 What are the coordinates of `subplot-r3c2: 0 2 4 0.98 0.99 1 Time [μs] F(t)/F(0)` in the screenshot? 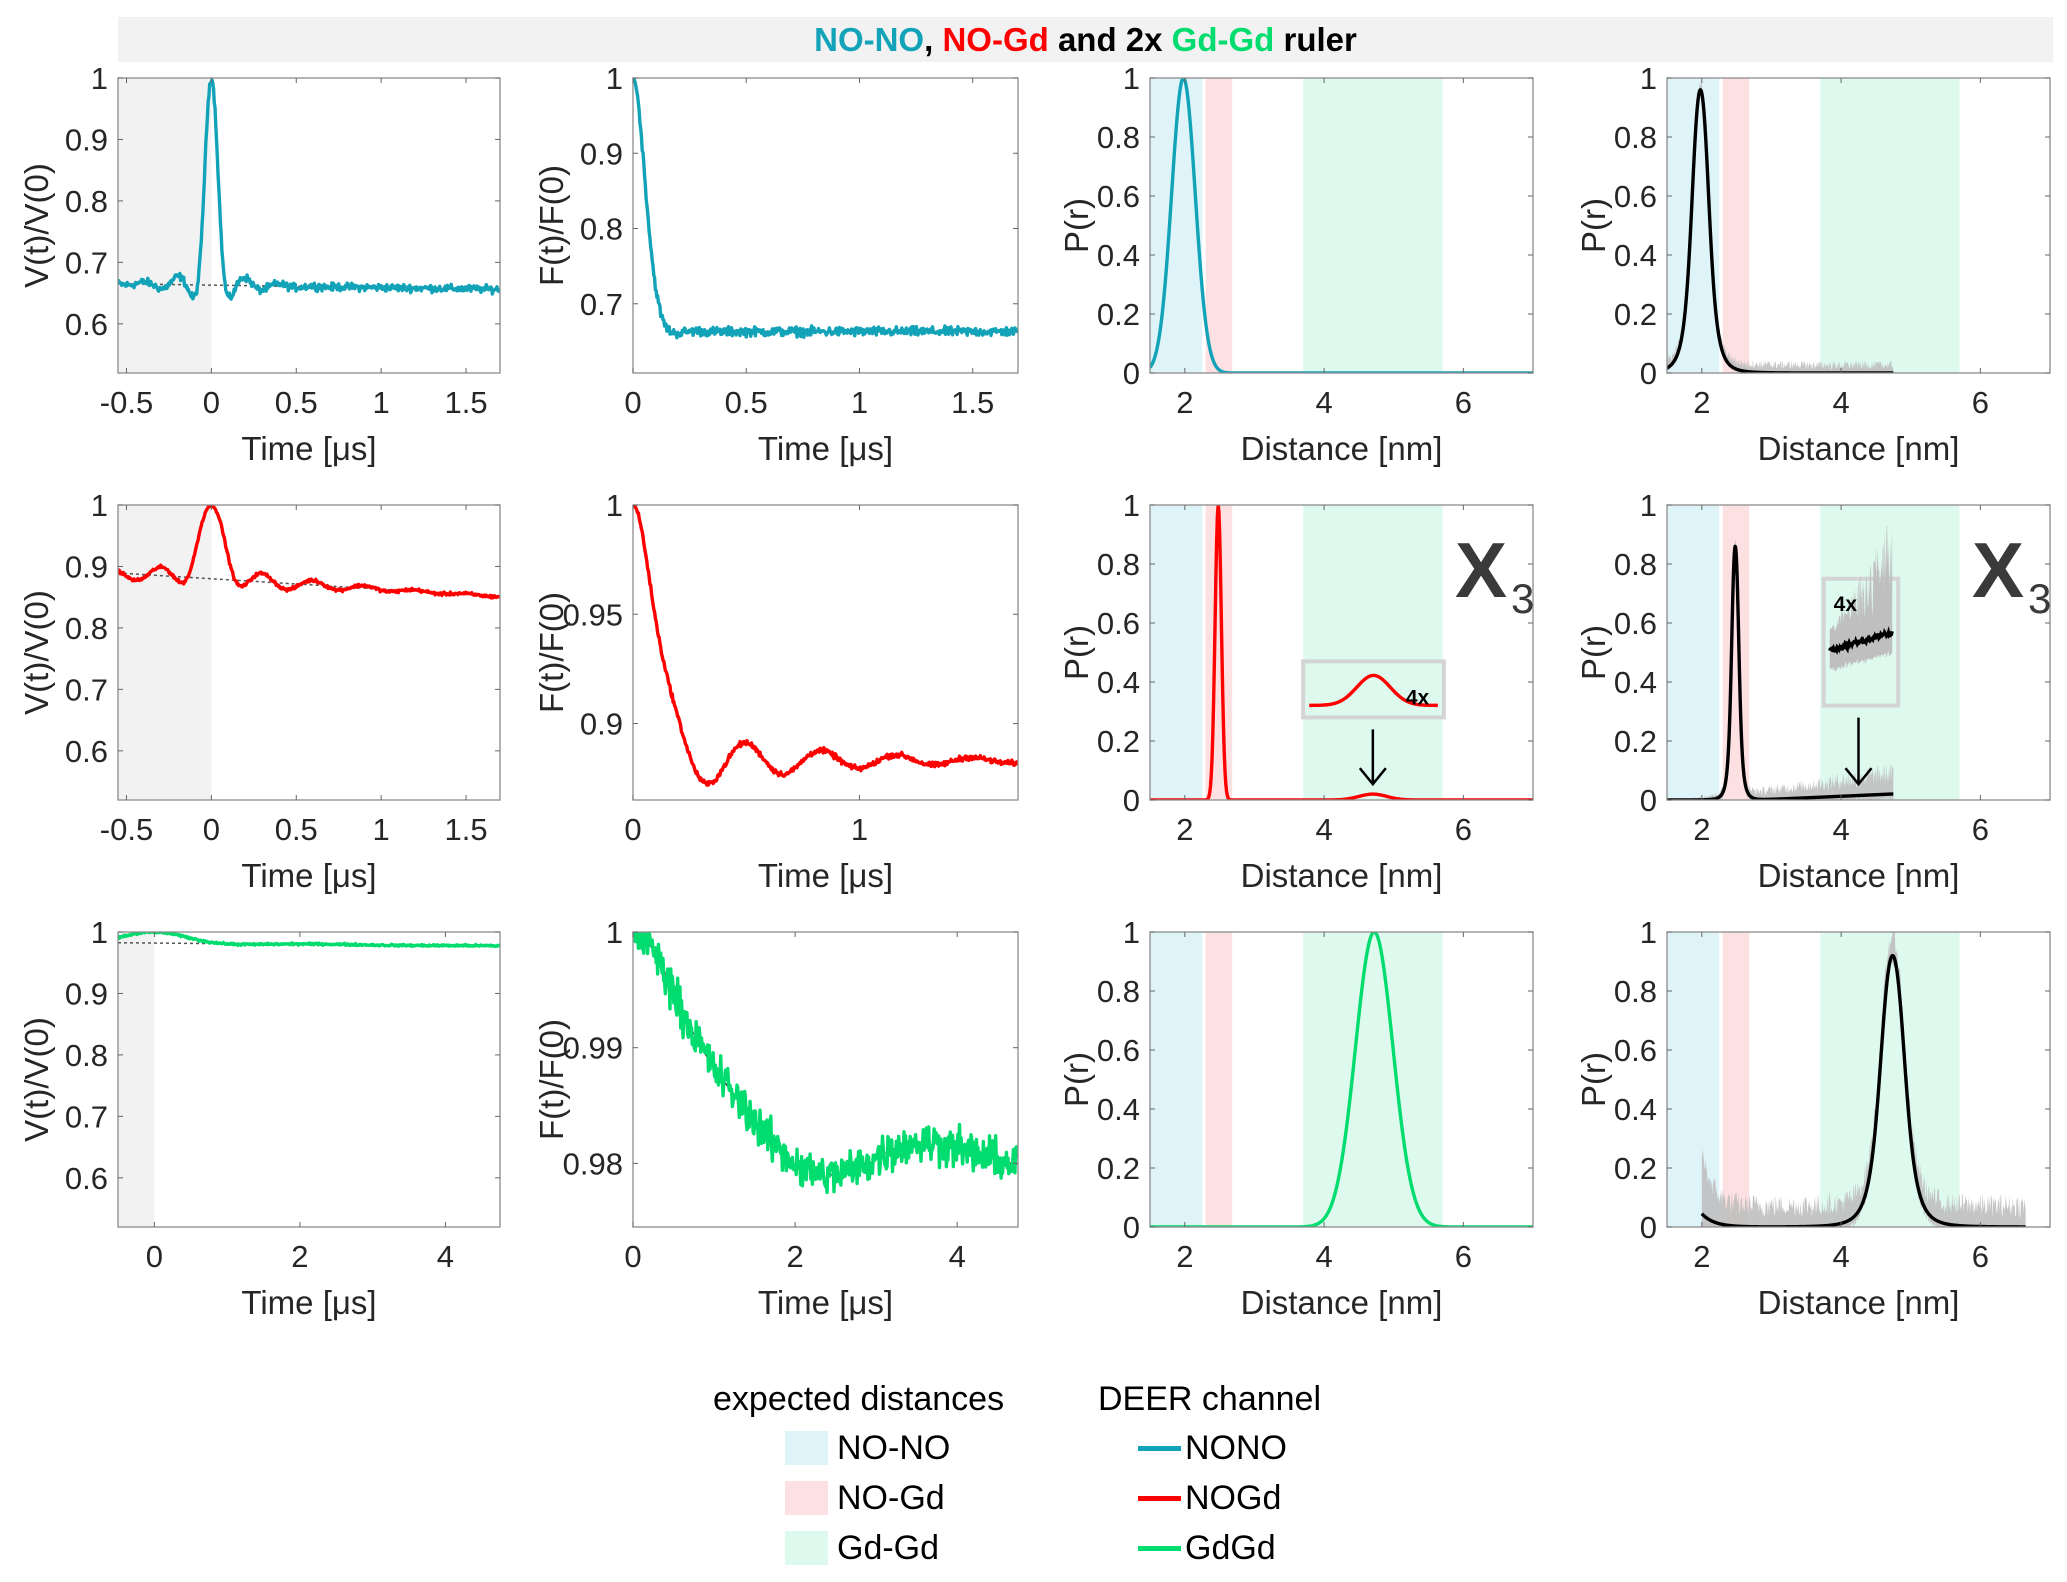 It's located at (776, 1118).